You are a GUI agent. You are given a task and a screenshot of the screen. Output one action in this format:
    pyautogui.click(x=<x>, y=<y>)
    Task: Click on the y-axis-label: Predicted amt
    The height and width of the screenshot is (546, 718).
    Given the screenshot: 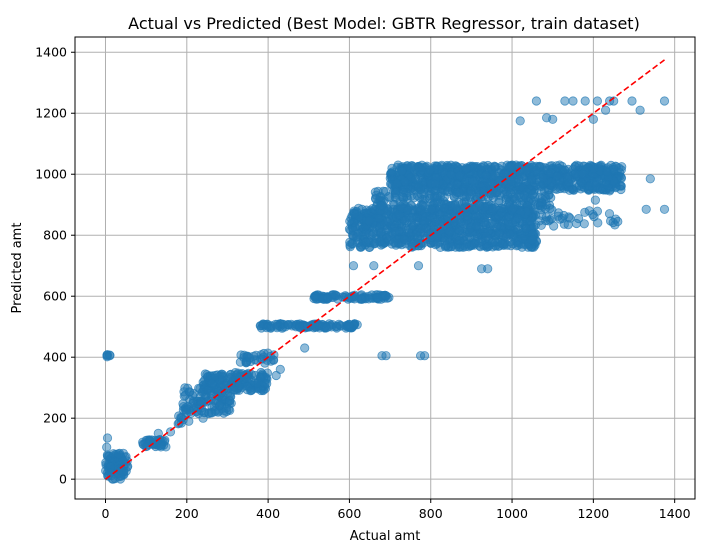 What is the action you would take?
    pyautogui.click(x=17, y=268)
    